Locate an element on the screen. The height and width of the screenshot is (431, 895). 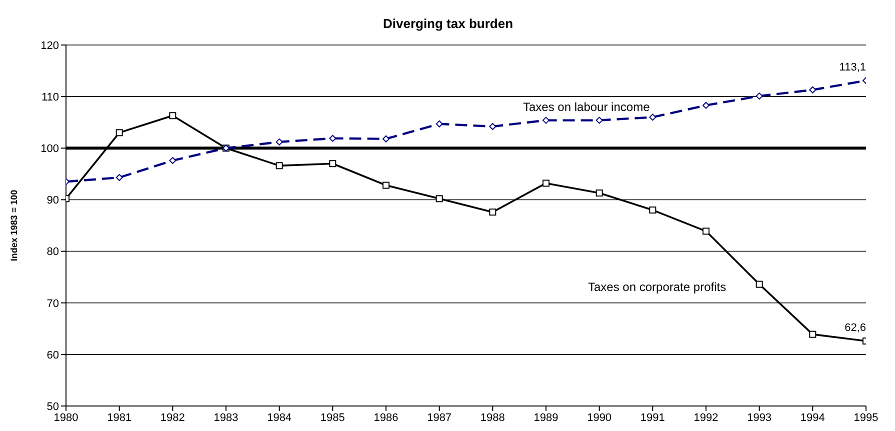
y-tick-label: 80 is located at coordinates (52, 252).